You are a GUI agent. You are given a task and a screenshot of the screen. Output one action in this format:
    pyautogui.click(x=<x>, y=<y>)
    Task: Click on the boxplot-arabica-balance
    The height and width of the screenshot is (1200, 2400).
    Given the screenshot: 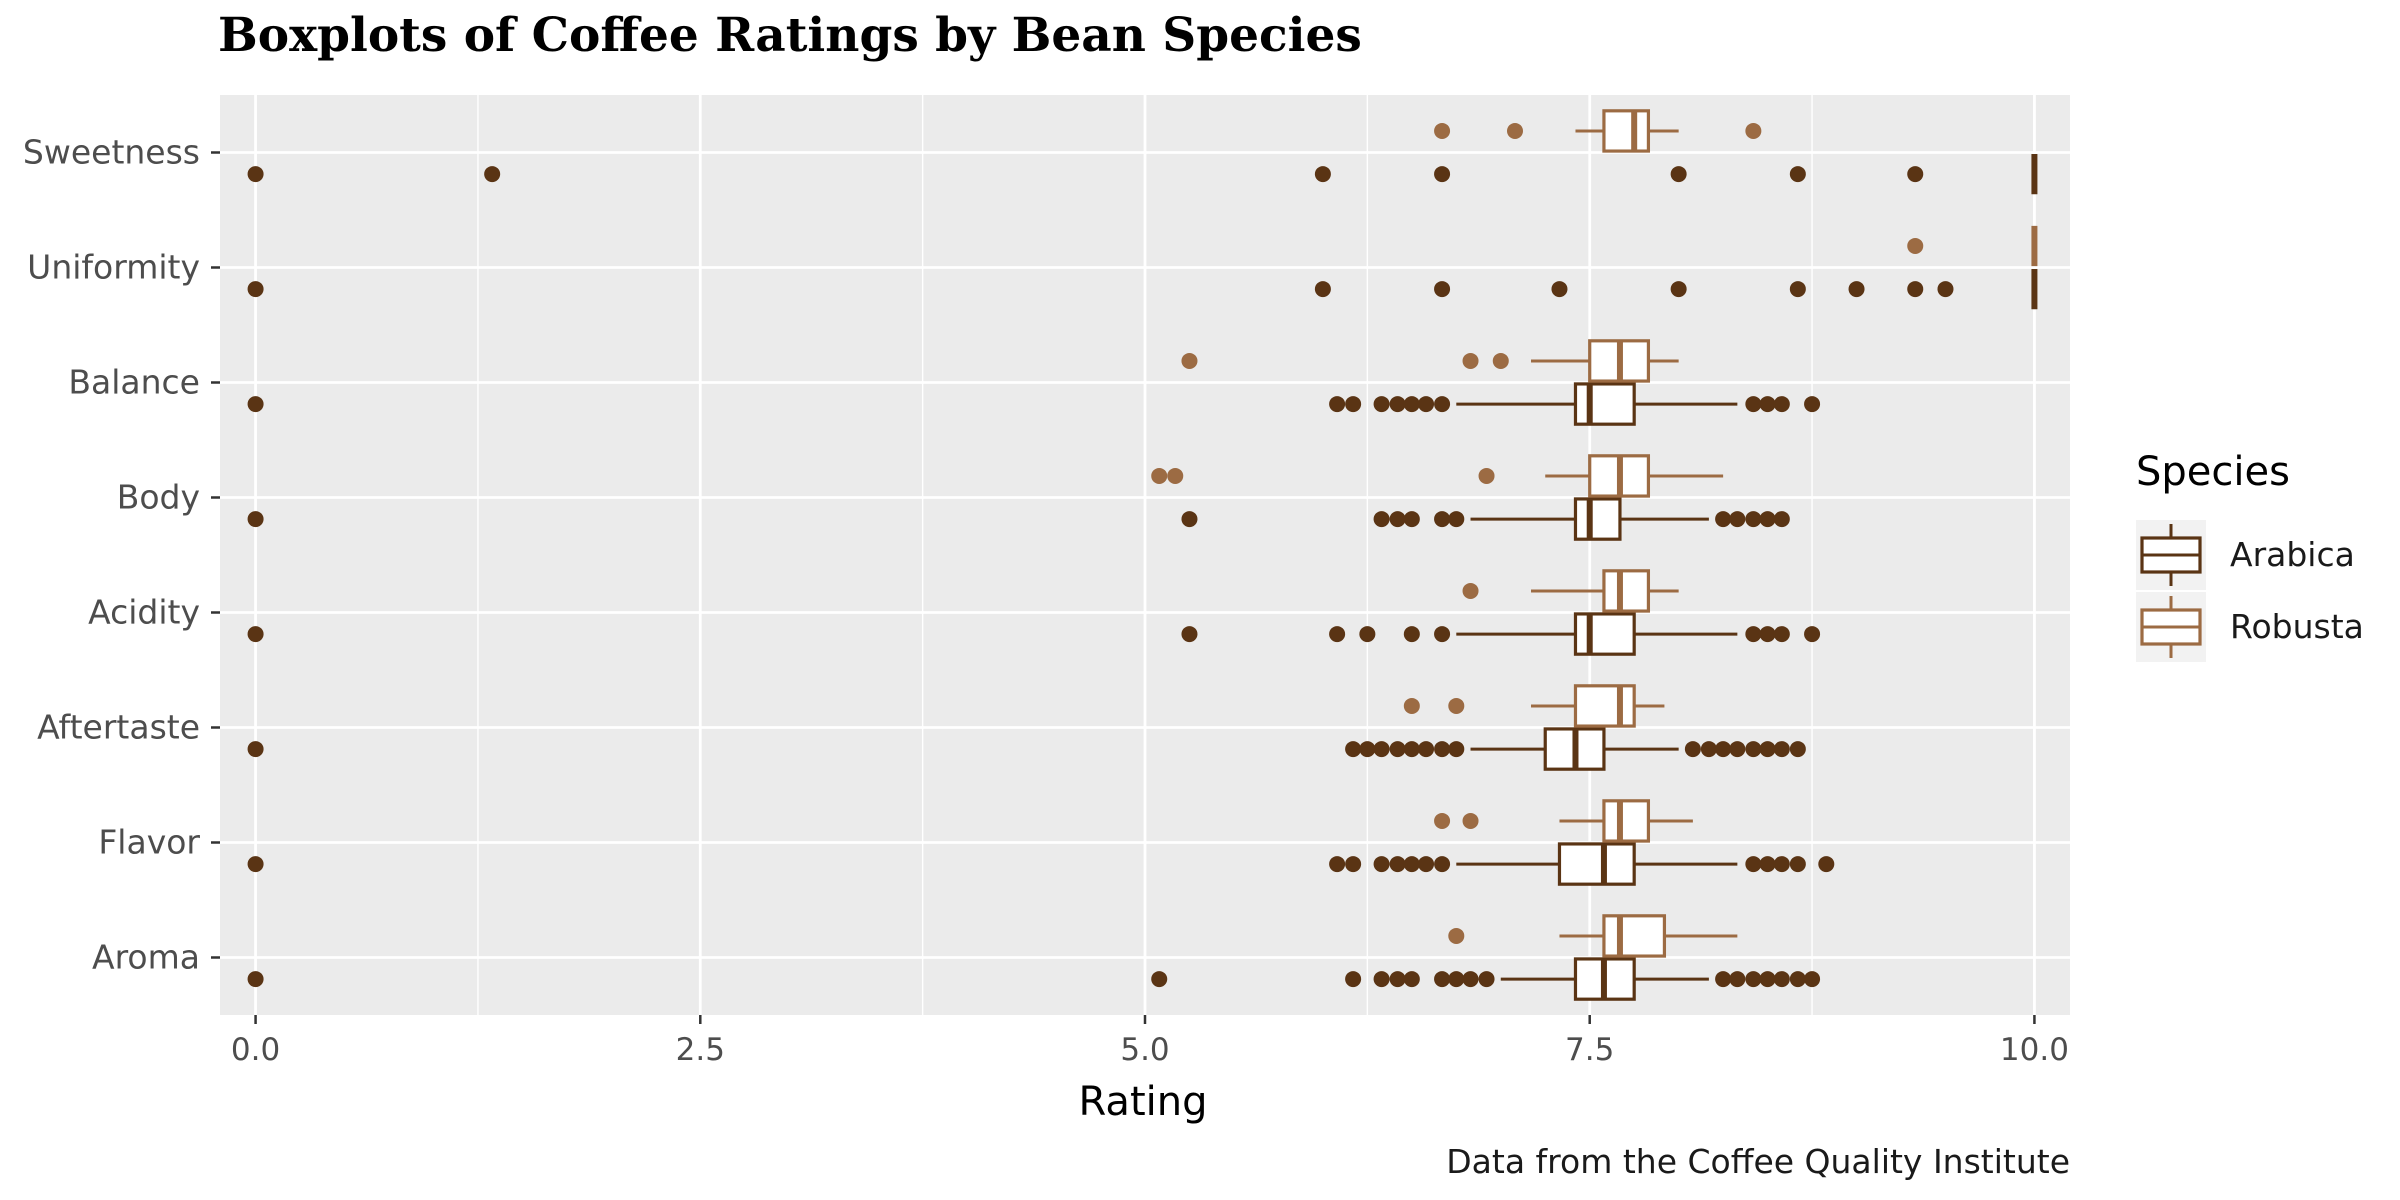 What is the action you would take?
    pyautogui.click(x=1034, y=404)
    